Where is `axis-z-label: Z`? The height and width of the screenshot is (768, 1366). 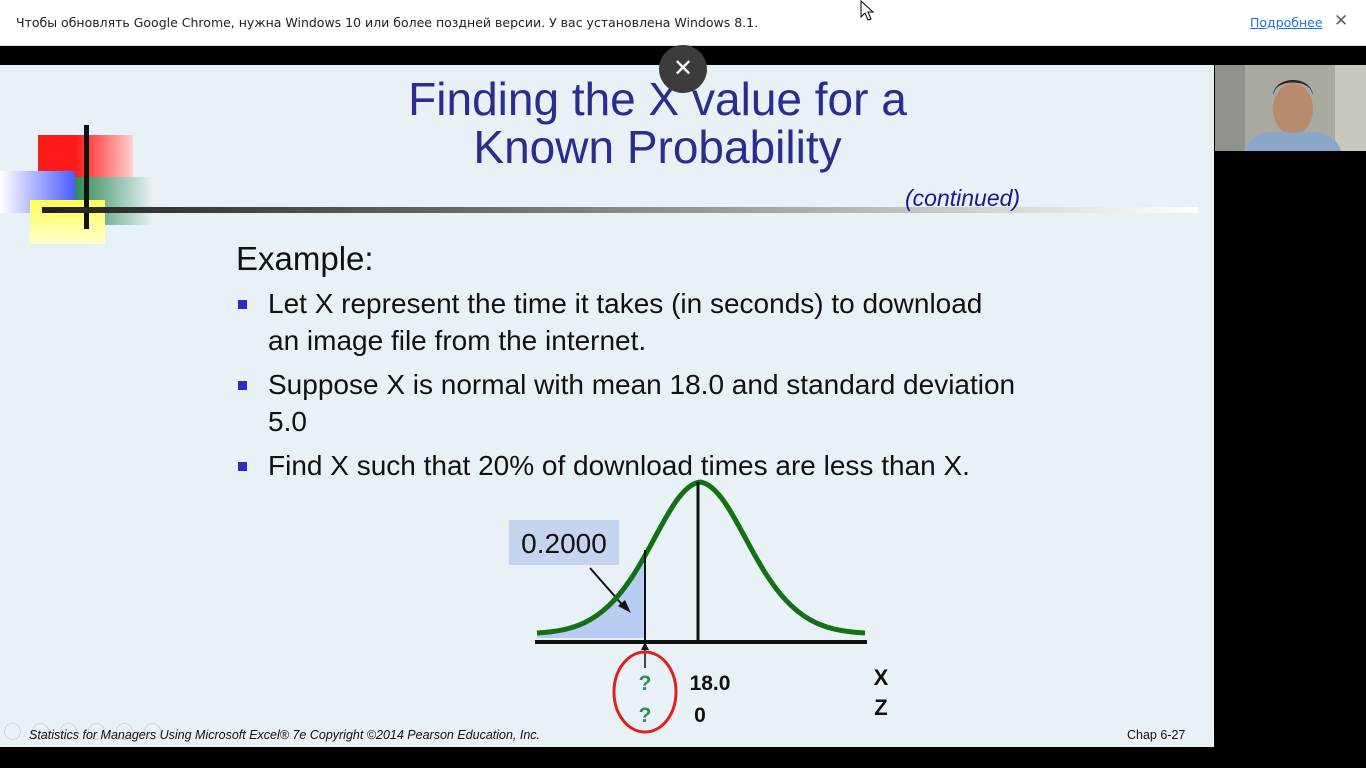
axis-z-label: Z is located at coordinates (880, 707).